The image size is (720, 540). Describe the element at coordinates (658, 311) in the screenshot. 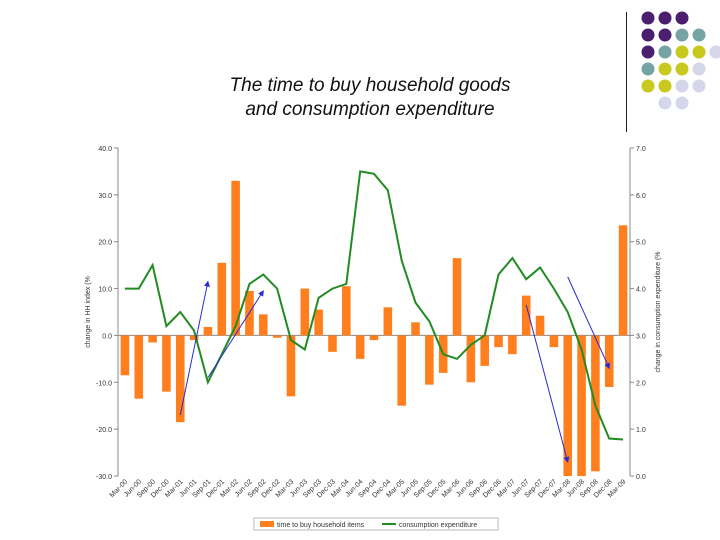

I see `right-axis-title: change in consumption expenditure (%` at that location.